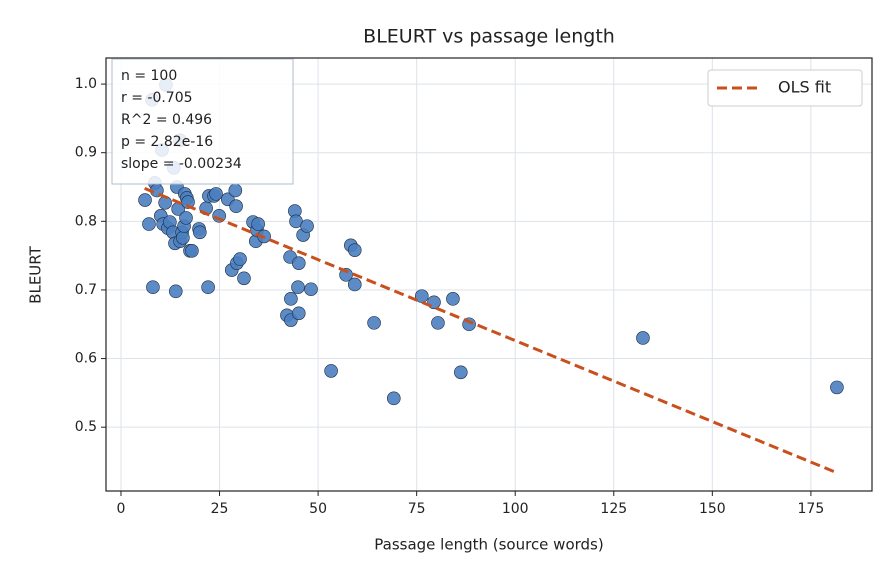 This screenshot has width=896, height=584. What do you see at coordinates (220, 509) in the screenshot?
I see `x-tick-label: 25` at bounding box center [220, 509].